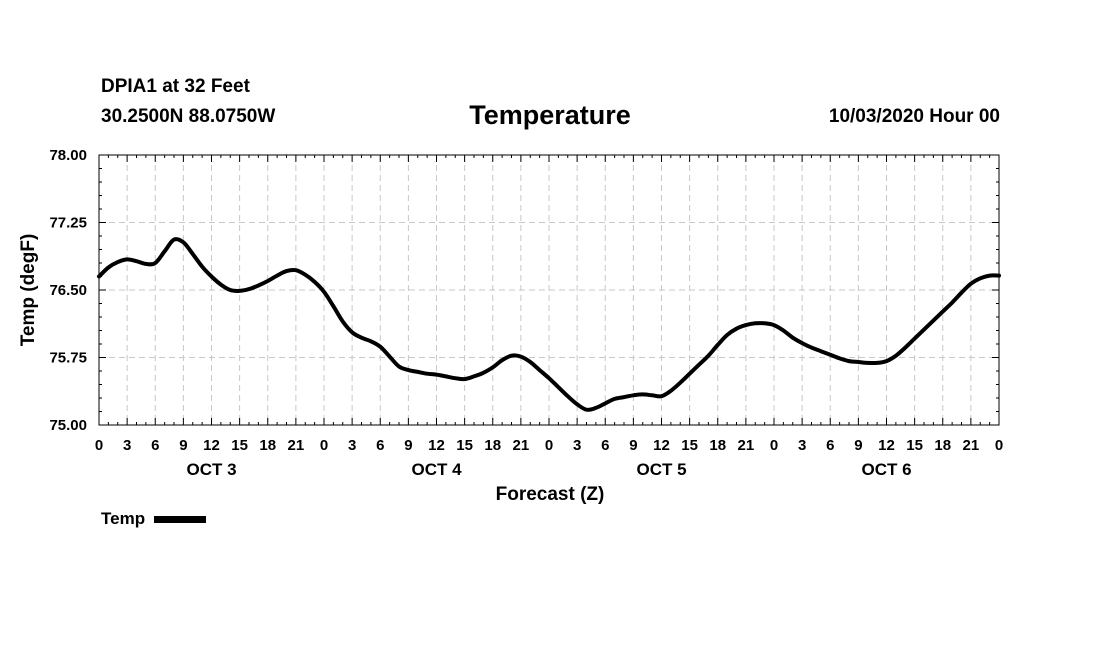  I want to click on y-tick-label: 75.75, so click(68, 358).